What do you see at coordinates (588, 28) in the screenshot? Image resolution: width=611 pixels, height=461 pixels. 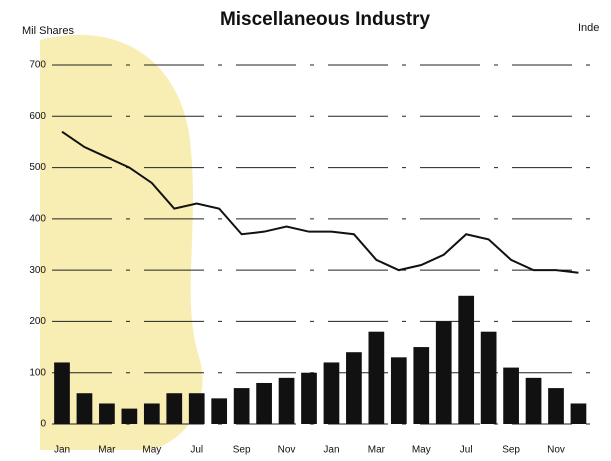 I see `y2-axis-label: Inde` at bounding box center [588, 28].